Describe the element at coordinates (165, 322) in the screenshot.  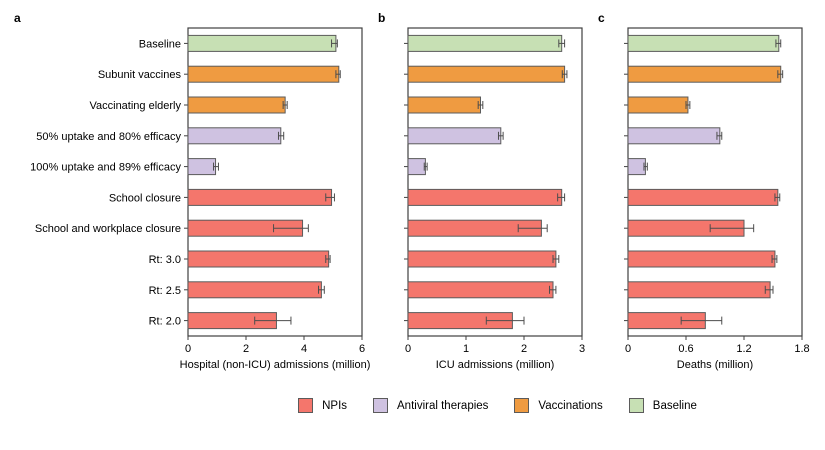
I see `category-label: Rt: 2.0` at that location.